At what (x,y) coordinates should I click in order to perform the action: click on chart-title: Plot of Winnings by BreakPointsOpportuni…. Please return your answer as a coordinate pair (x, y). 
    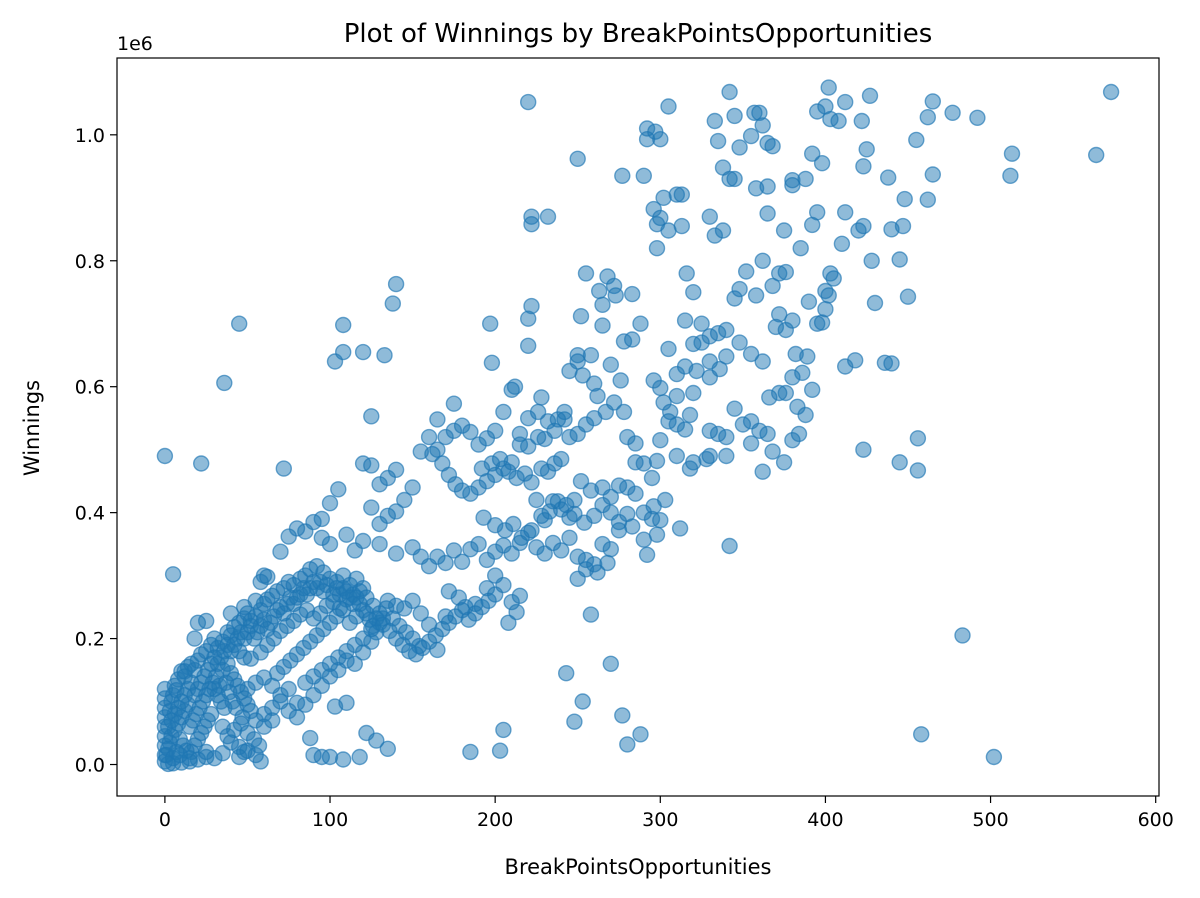
    Looking at the image, I should click on (638, 34).